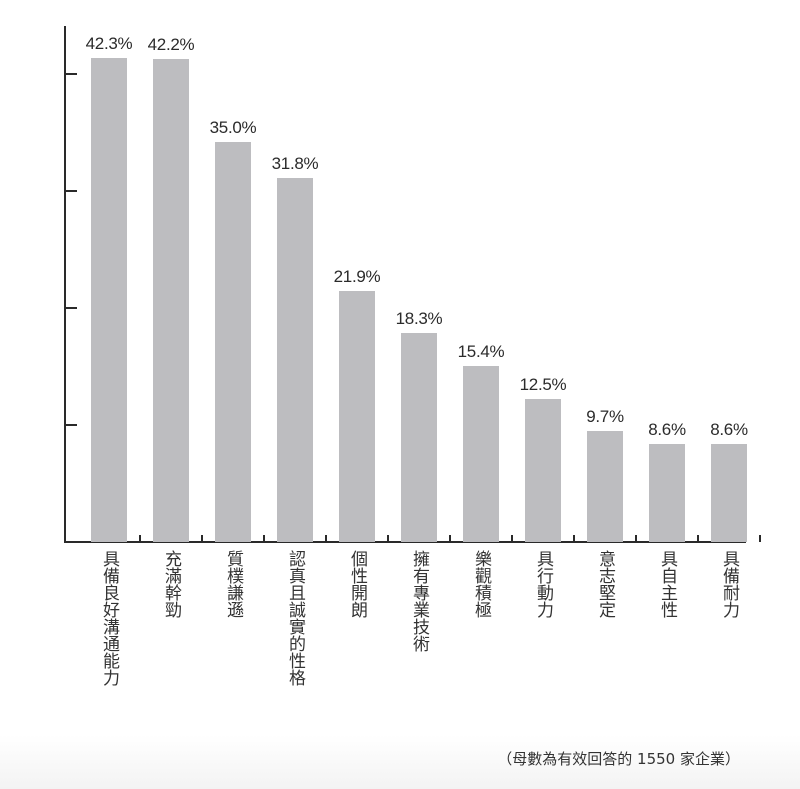  I want to click on x-axis, so click(405, 542).